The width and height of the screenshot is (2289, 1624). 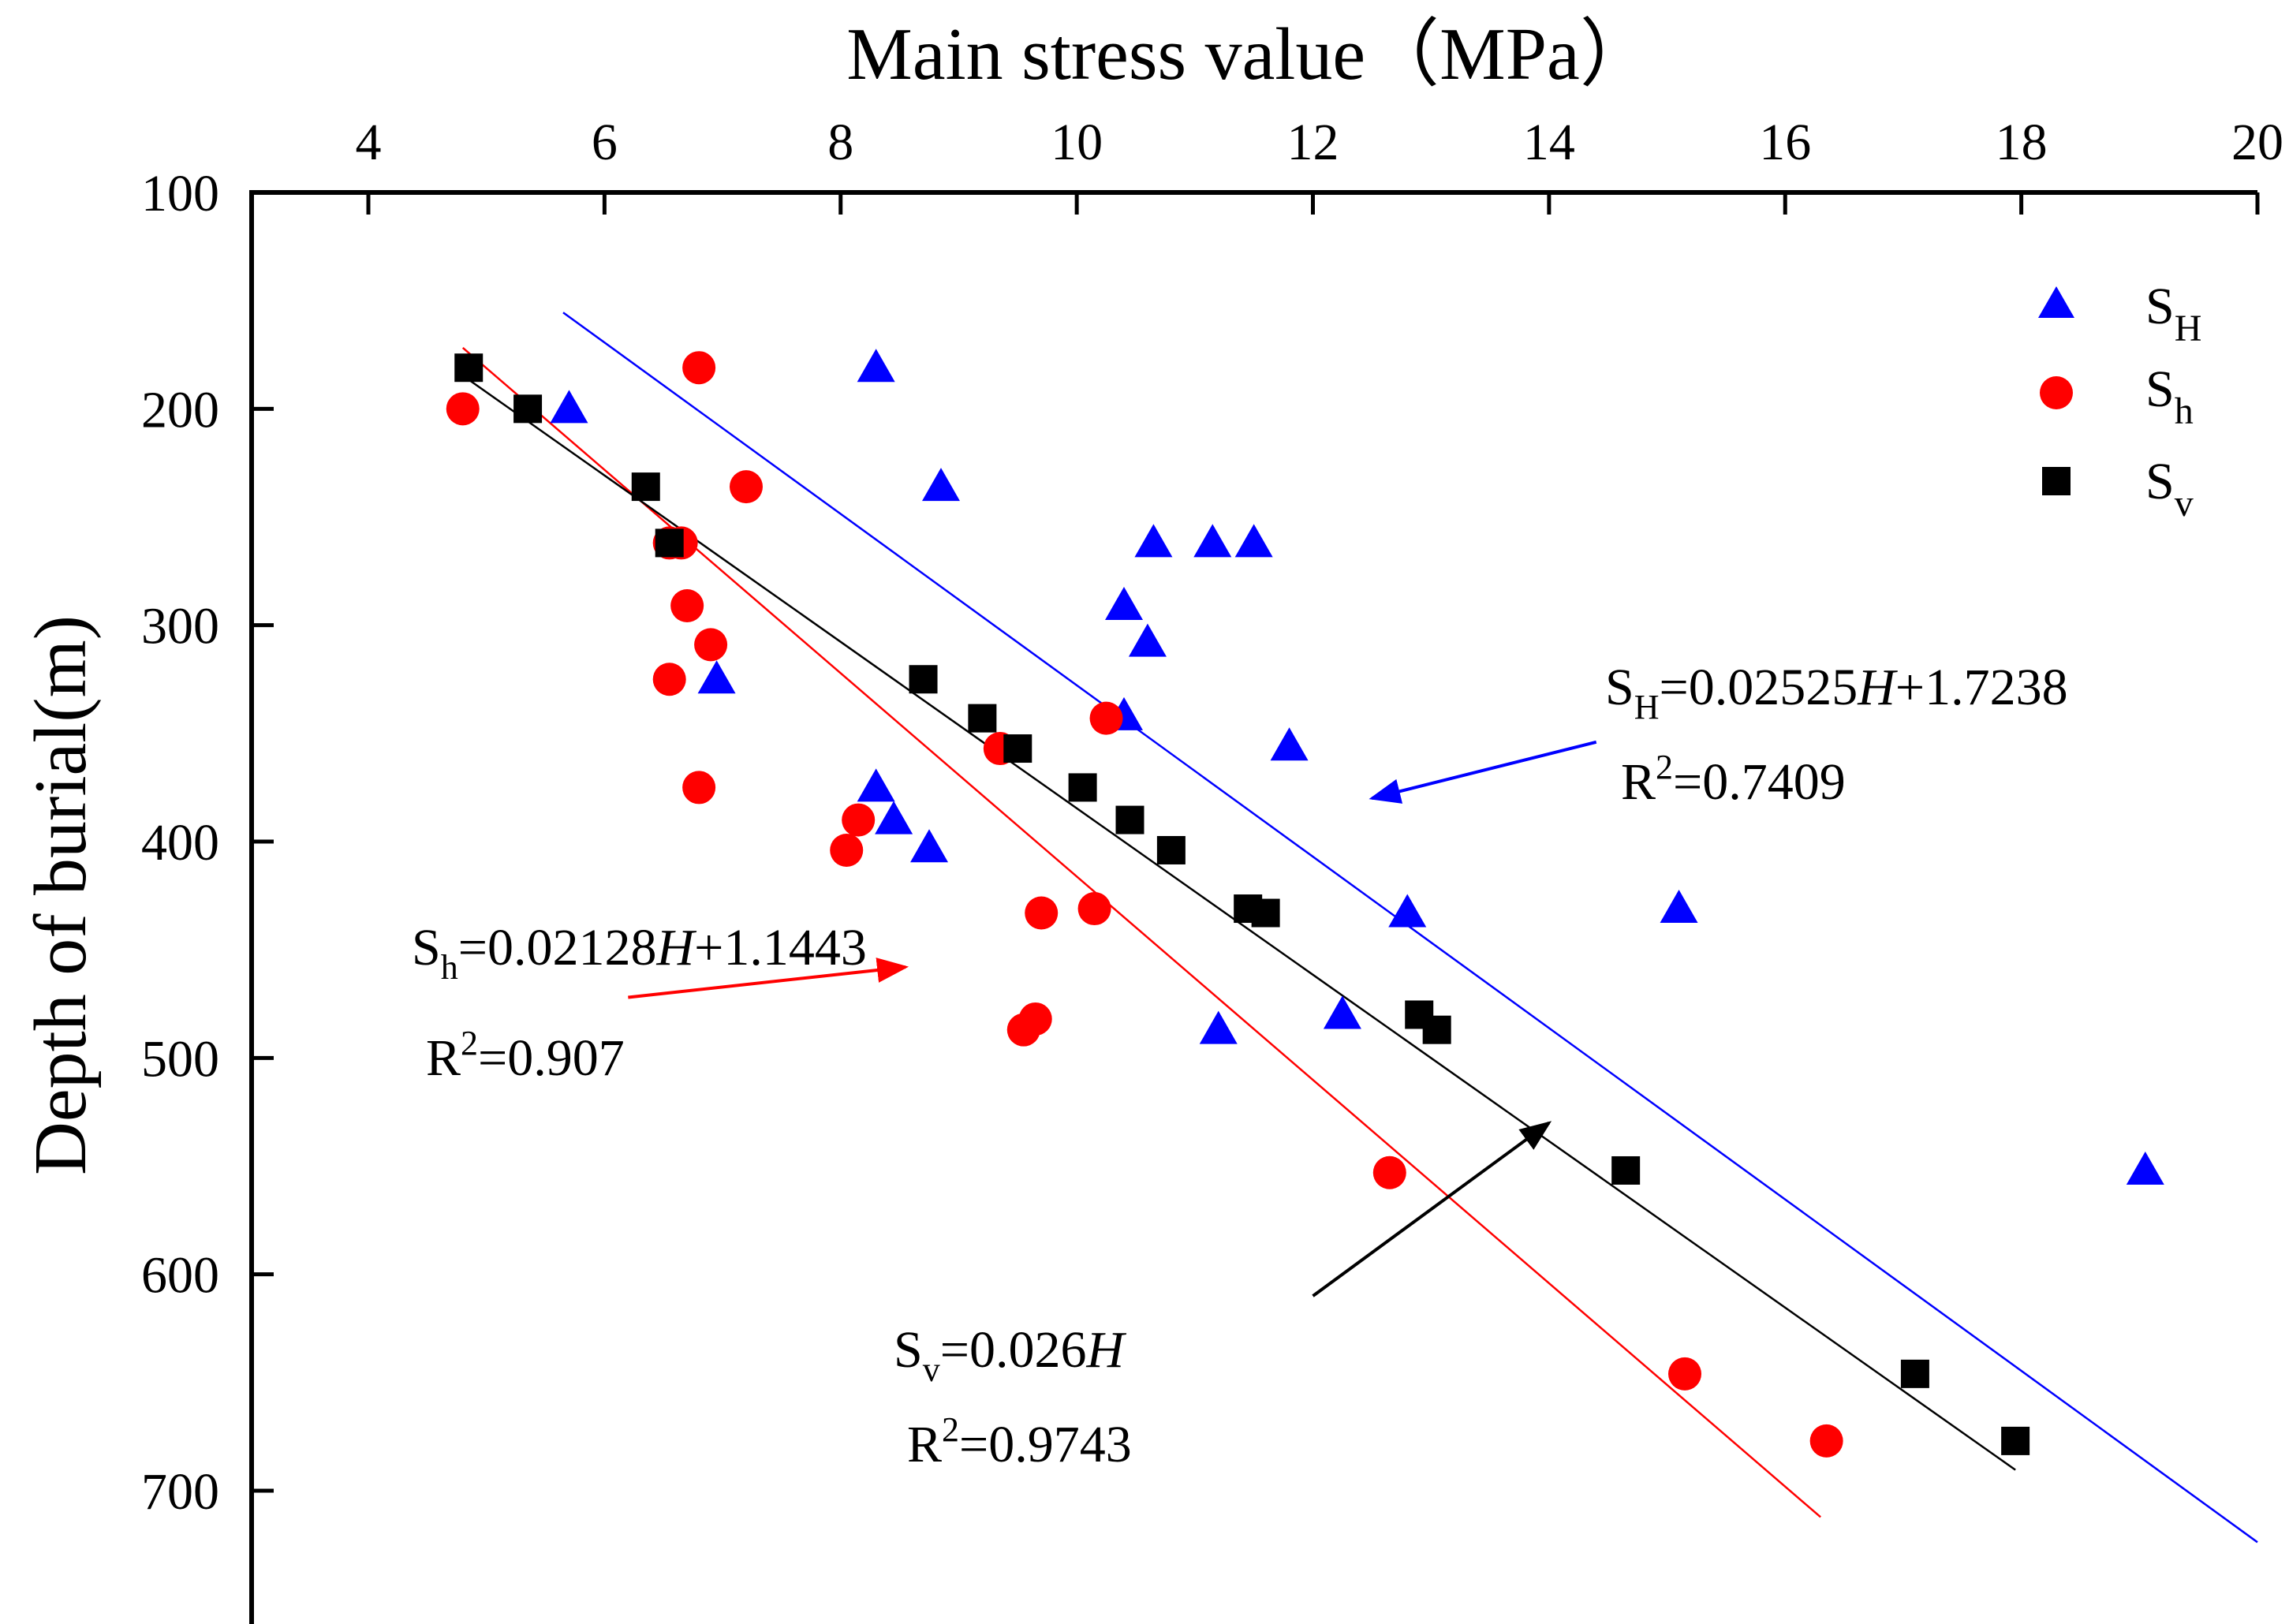 What do you see at coordinates (180, 410) in the screenshot?
I see `y-tick-label: 200` at bounding box center [180, 410].